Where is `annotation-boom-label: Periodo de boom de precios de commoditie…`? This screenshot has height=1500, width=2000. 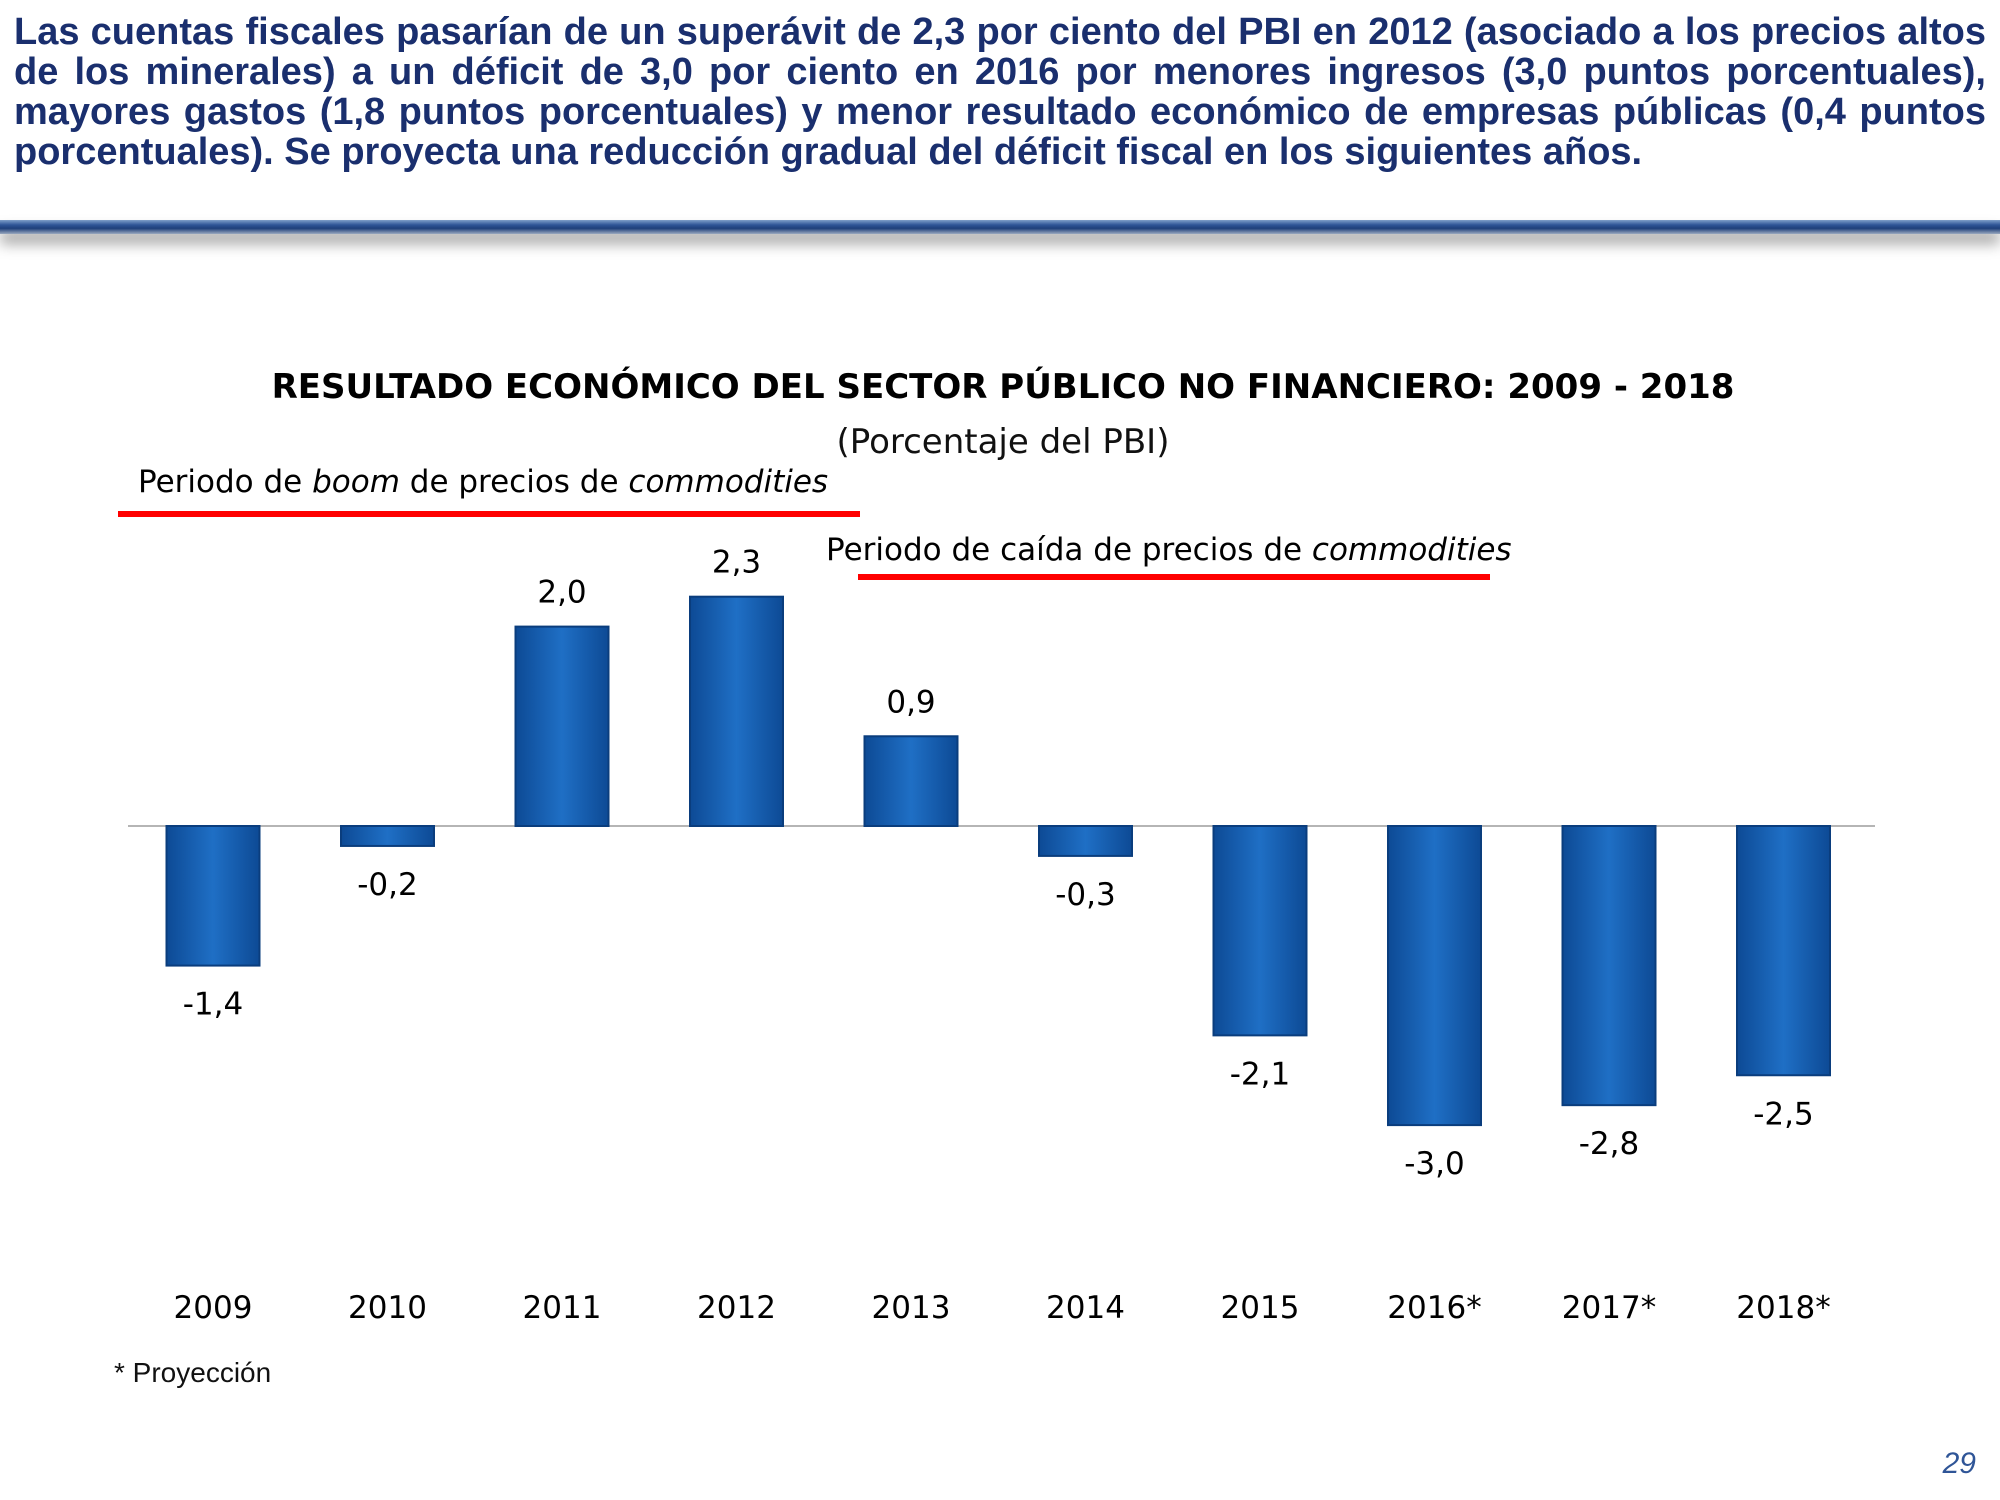 annotation-boom-label: Periodo de boom de precios de commoditie… is located at coordinates (483, 482).